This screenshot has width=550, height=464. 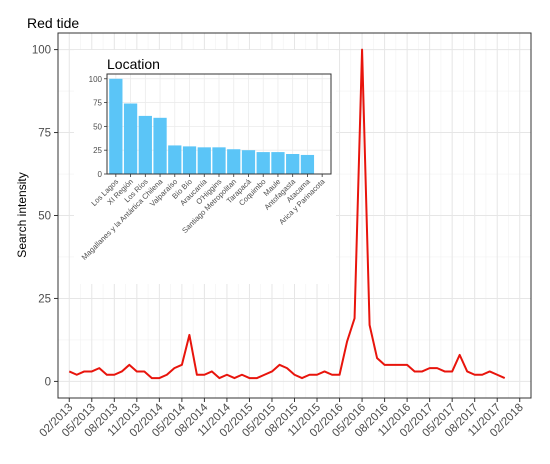 I want to click on main-y-axis: 0 25 50 75 100, so click(x=45, y=216).